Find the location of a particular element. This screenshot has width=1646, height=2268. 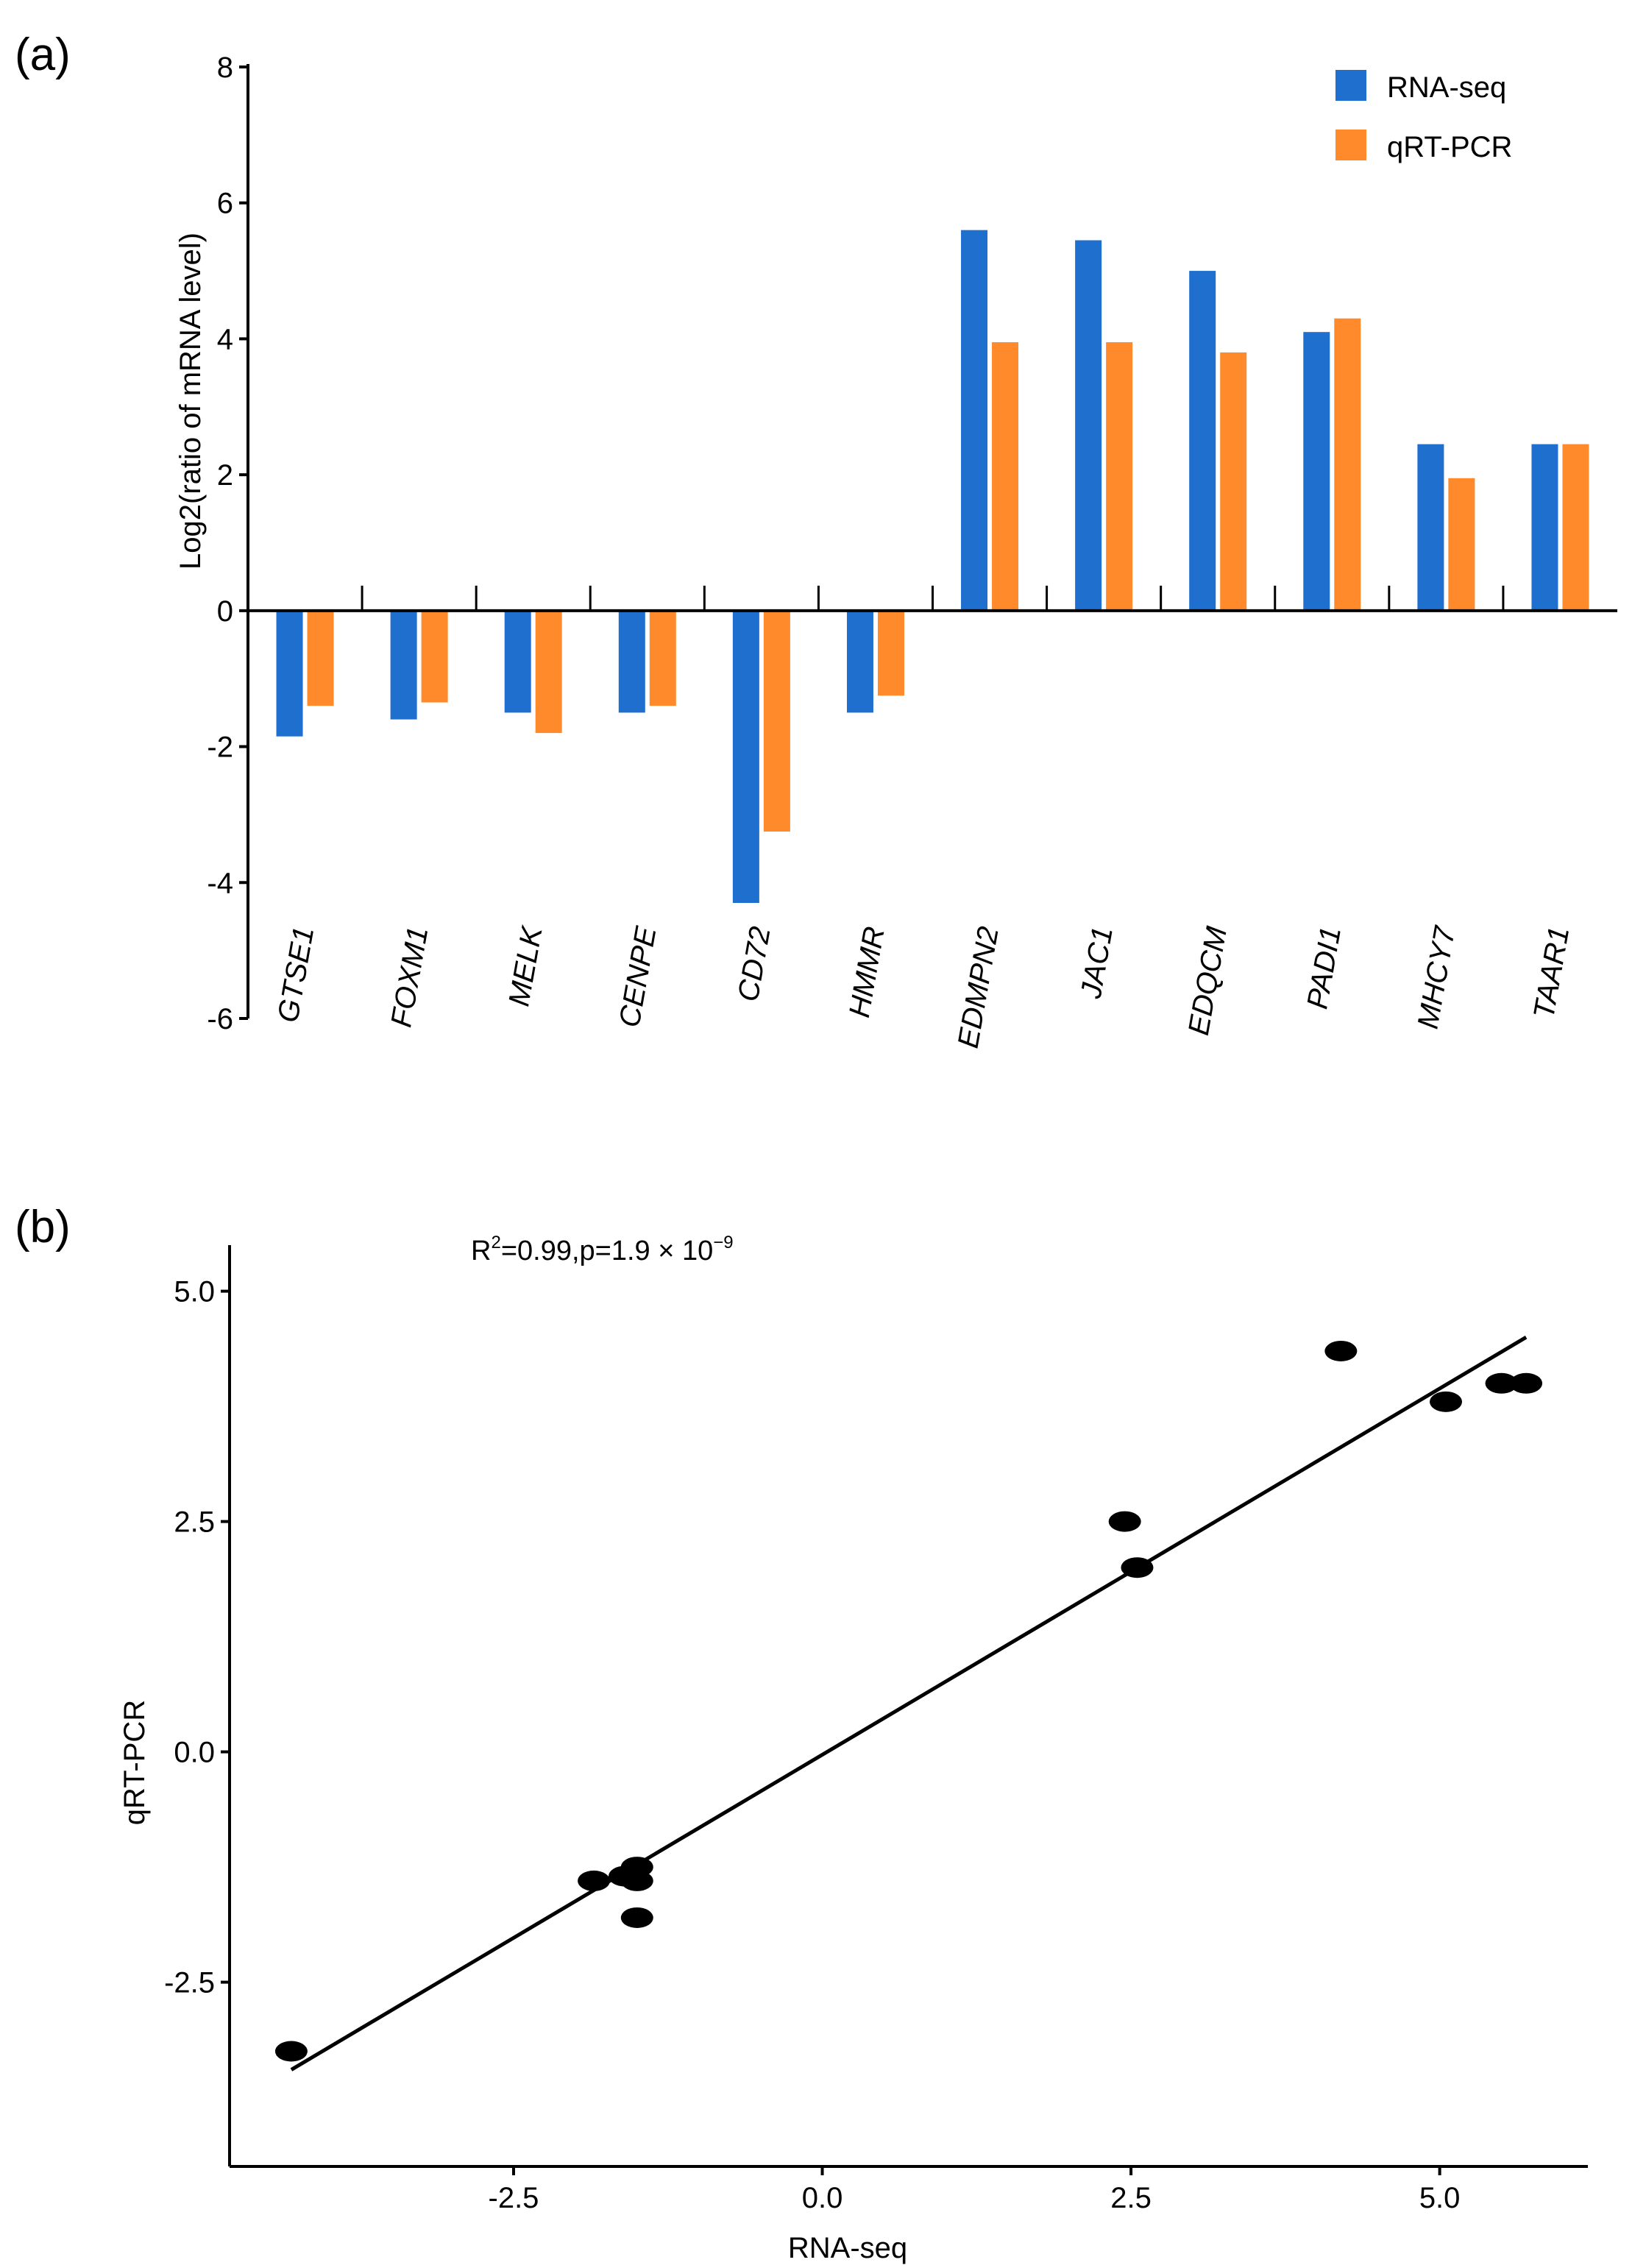

annotation-body: =0.99,p=1.9 × 10 is located at coordinates (607, 1251).